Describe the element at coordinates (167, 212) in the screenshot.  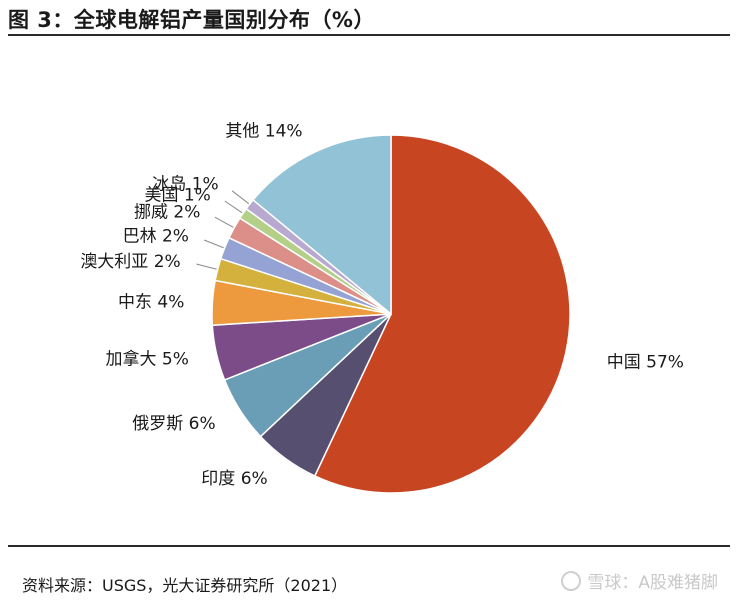
I see `slice-label-7: 挪威 2%` at that location.